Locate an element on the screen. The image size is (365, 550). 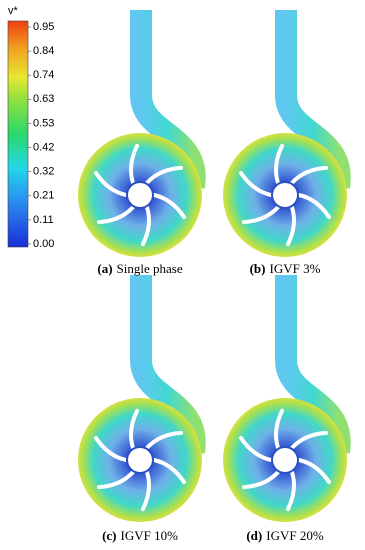
colorbar-tick-label: 0.63 is located at coordinates (43, 99).